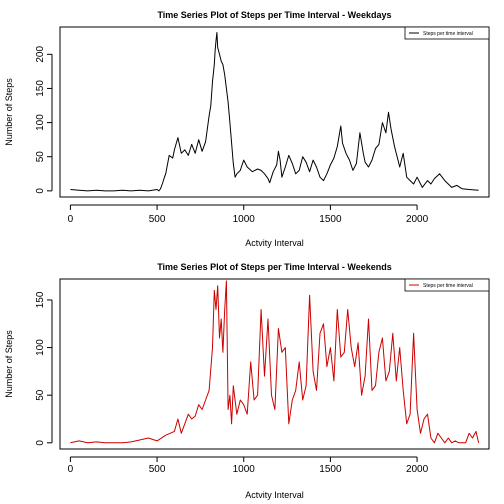 The image size is (504, 504). I want to click on weekends-y-tick-label: 50, so click(40, 395).